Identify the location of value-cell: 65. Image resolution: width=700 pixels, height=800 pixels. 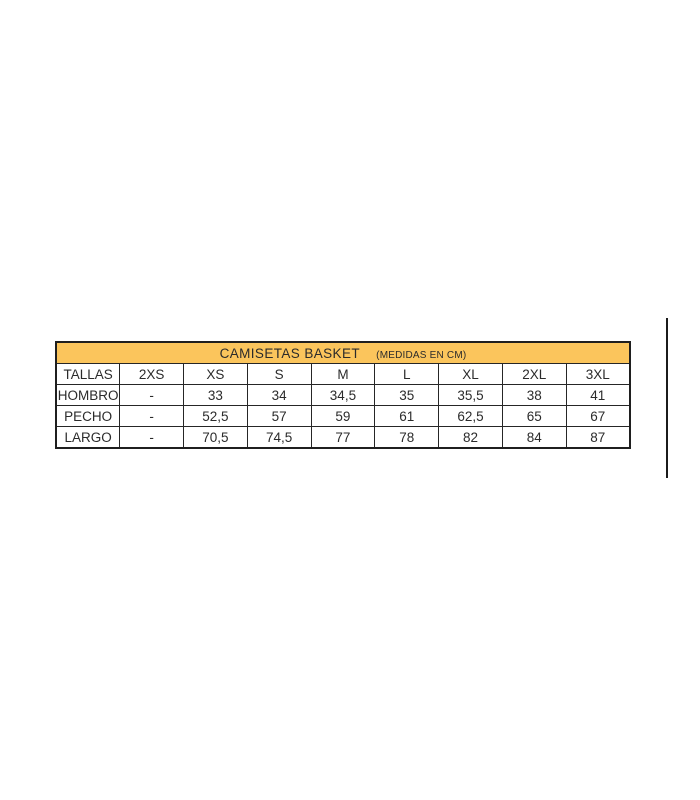
(534, 416).